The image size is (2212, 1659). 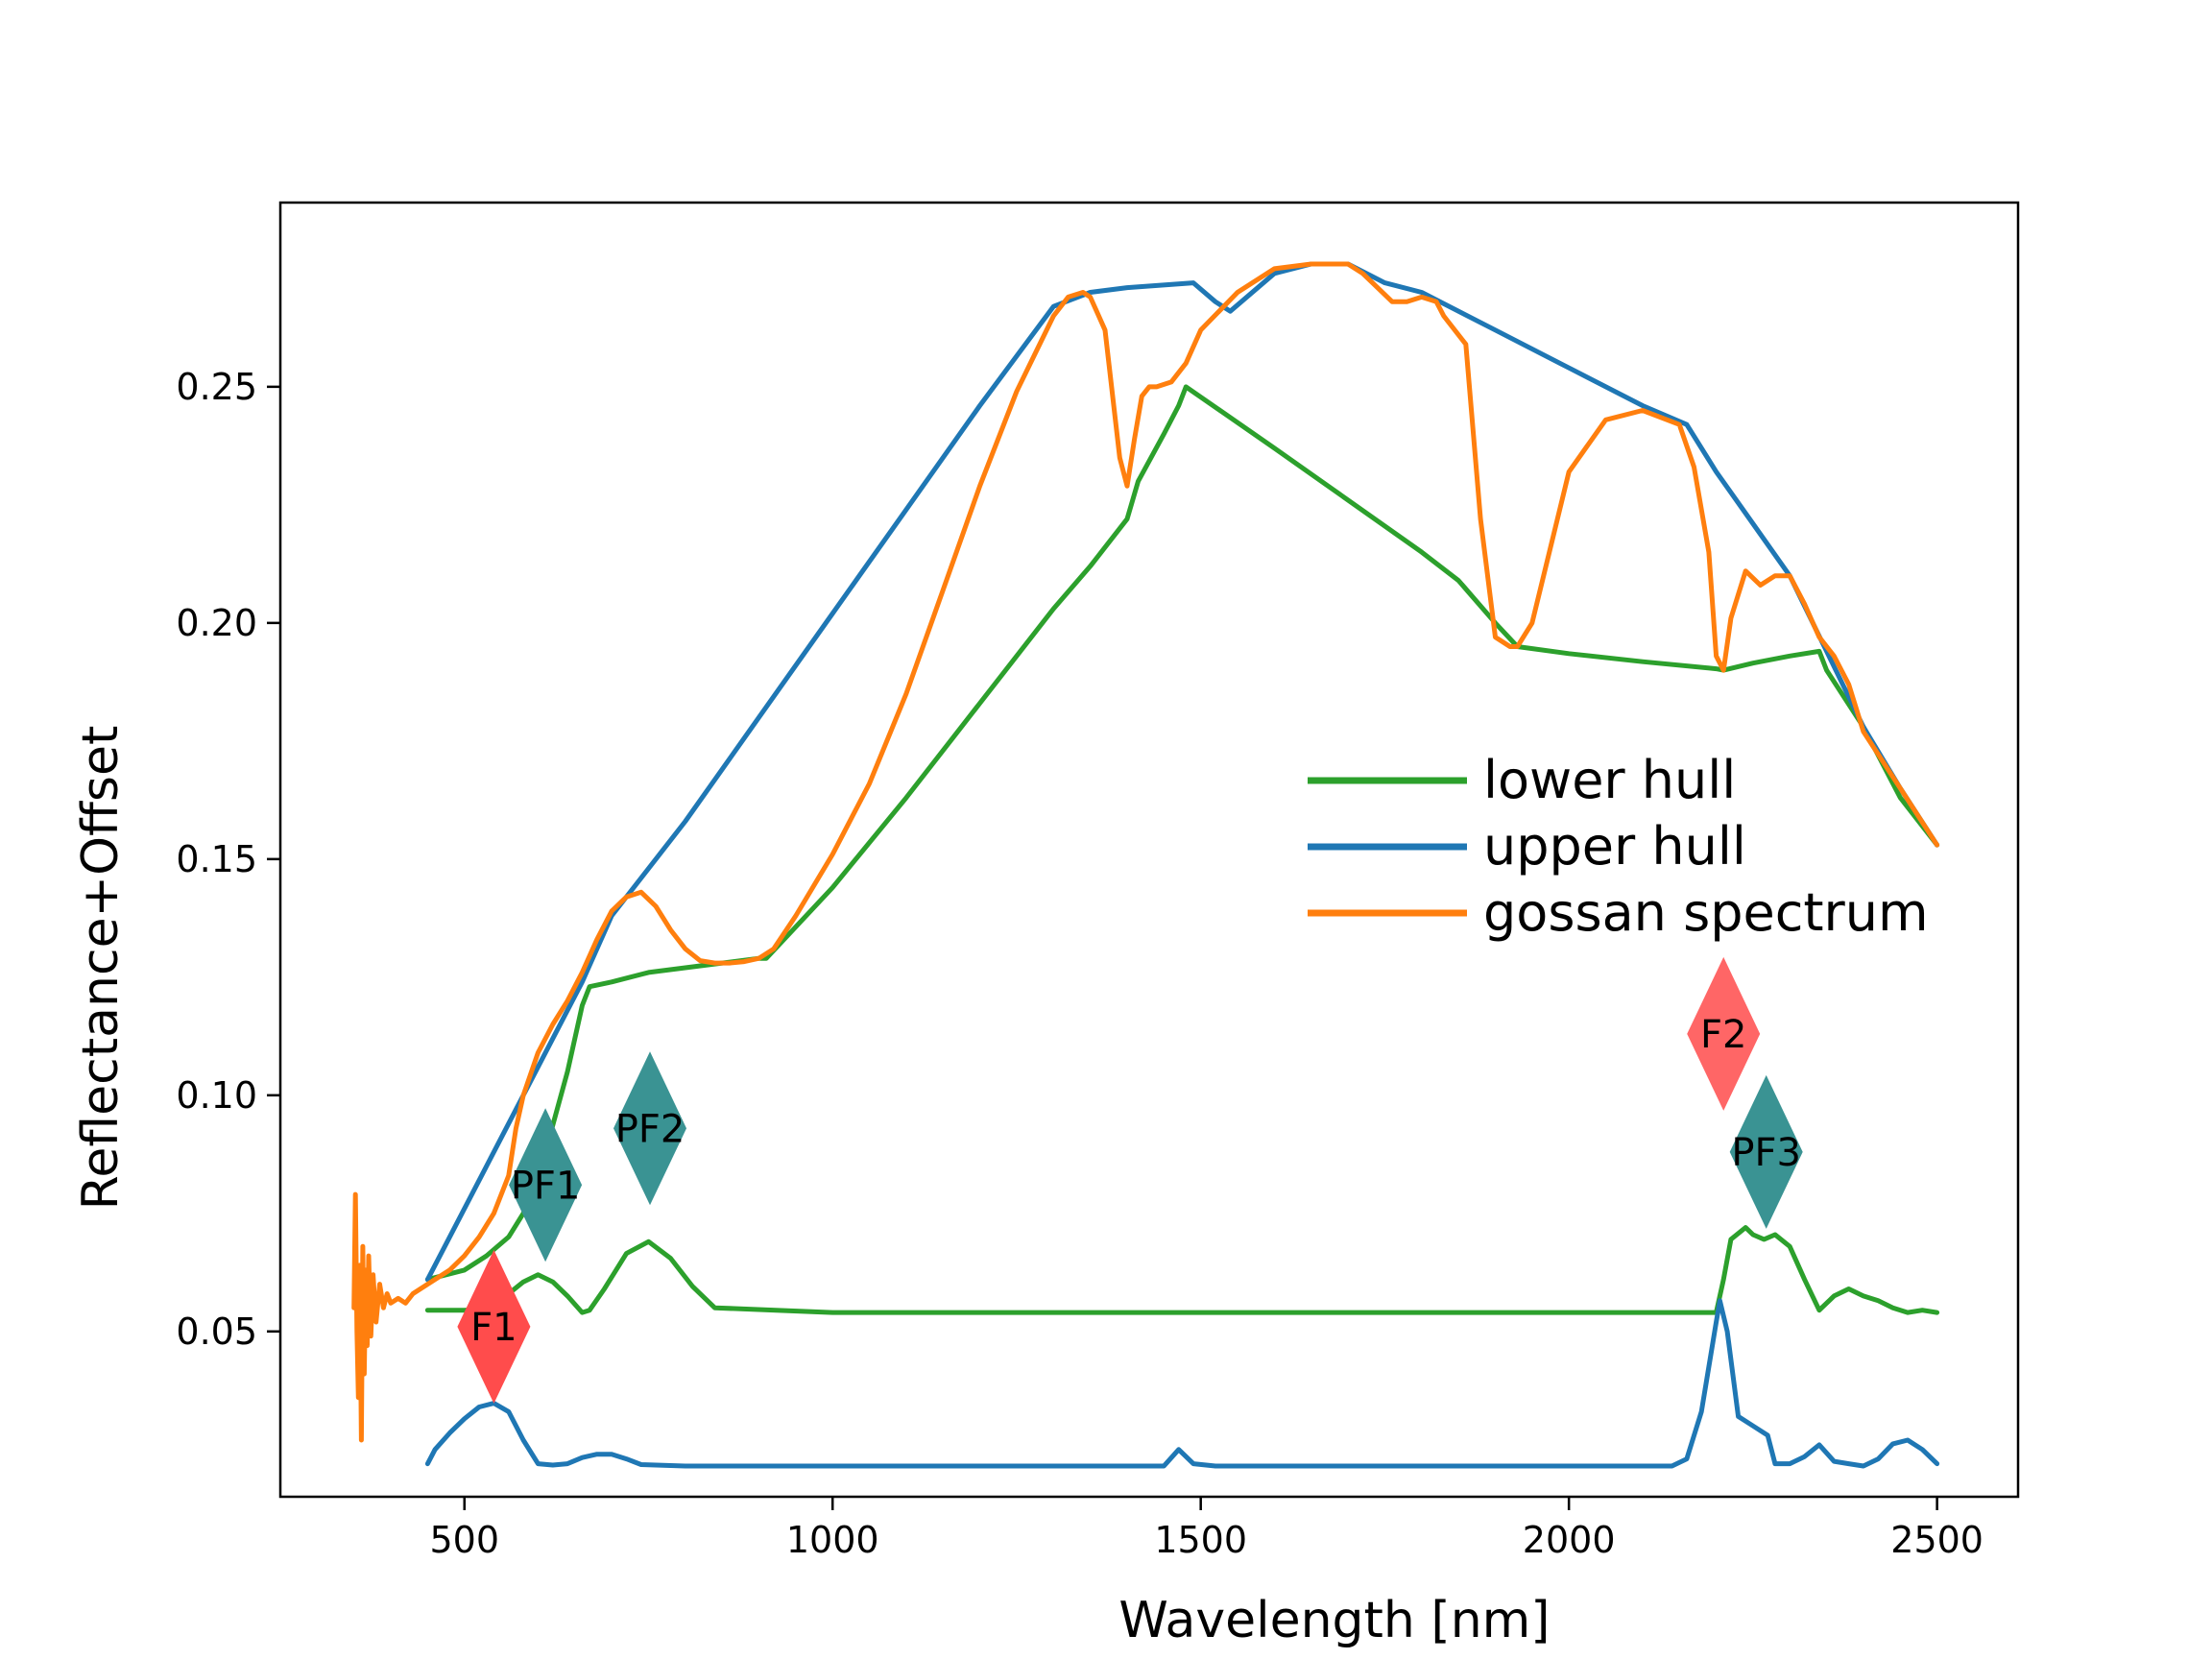 What do you see at coordinates (216, 859) in the screenshot?
I see `y-tick-label: 0.15` at bounding box center [216, 859].